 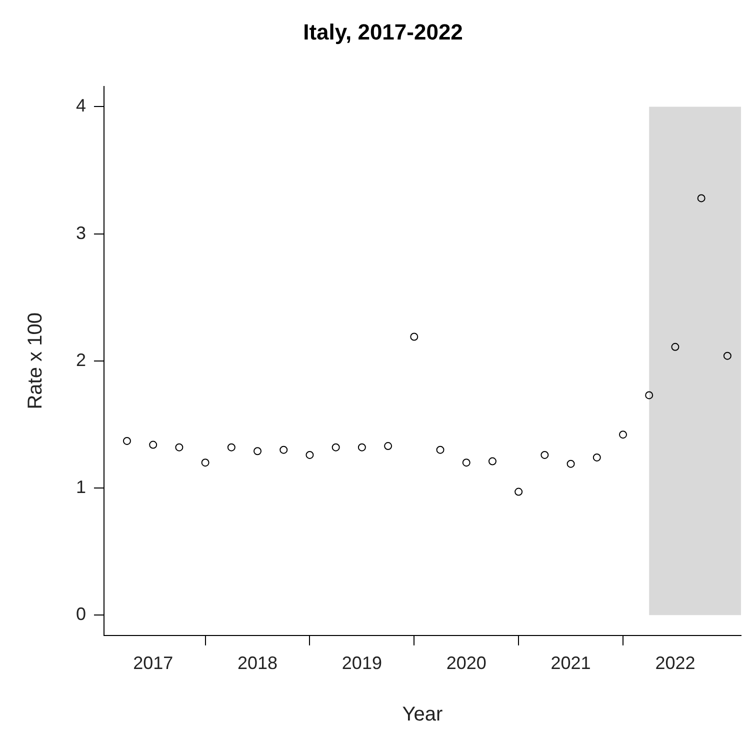 I want to click on x-tick-label: 2022, so click(x=675, y=663).